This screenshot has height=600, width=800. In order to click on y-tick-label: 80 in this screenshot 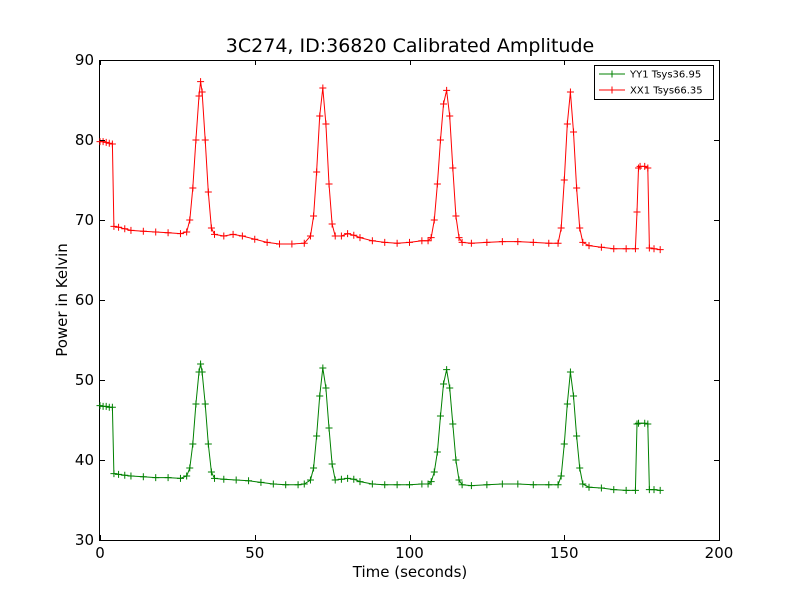, I will do `click(84, 140)`.